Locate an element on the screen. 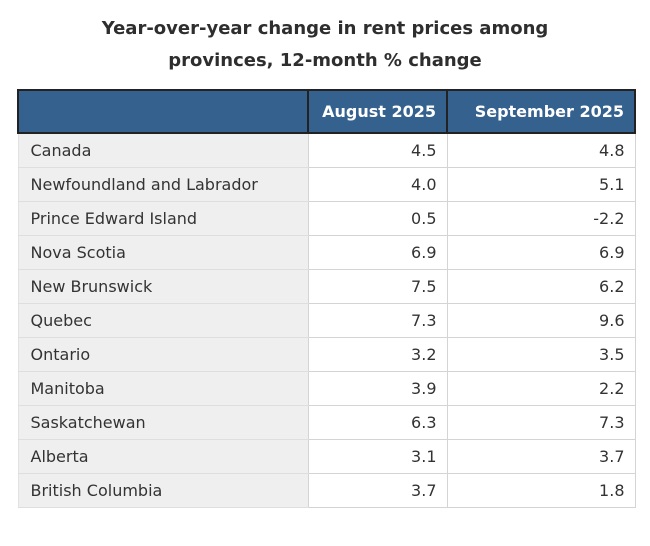  table-row: Ontario 3.2 3.5 is located at coordinates (326, 354).